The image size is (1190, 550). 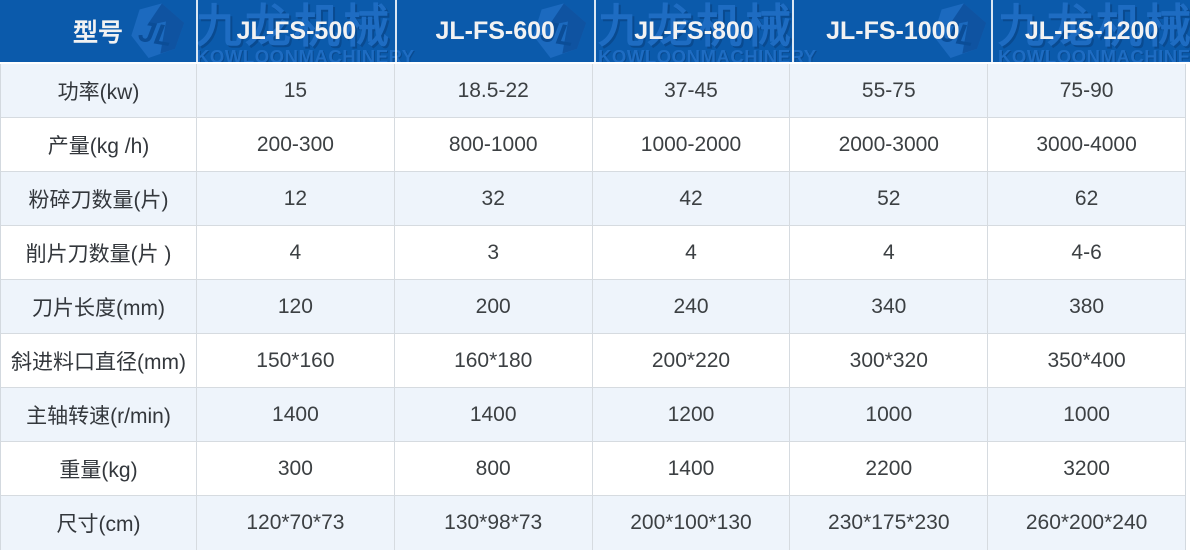 What do you see at coordinates (99, 90) in the screenshot?
I see `row-label: 功率(kw)` at bounding box center [99, 90].